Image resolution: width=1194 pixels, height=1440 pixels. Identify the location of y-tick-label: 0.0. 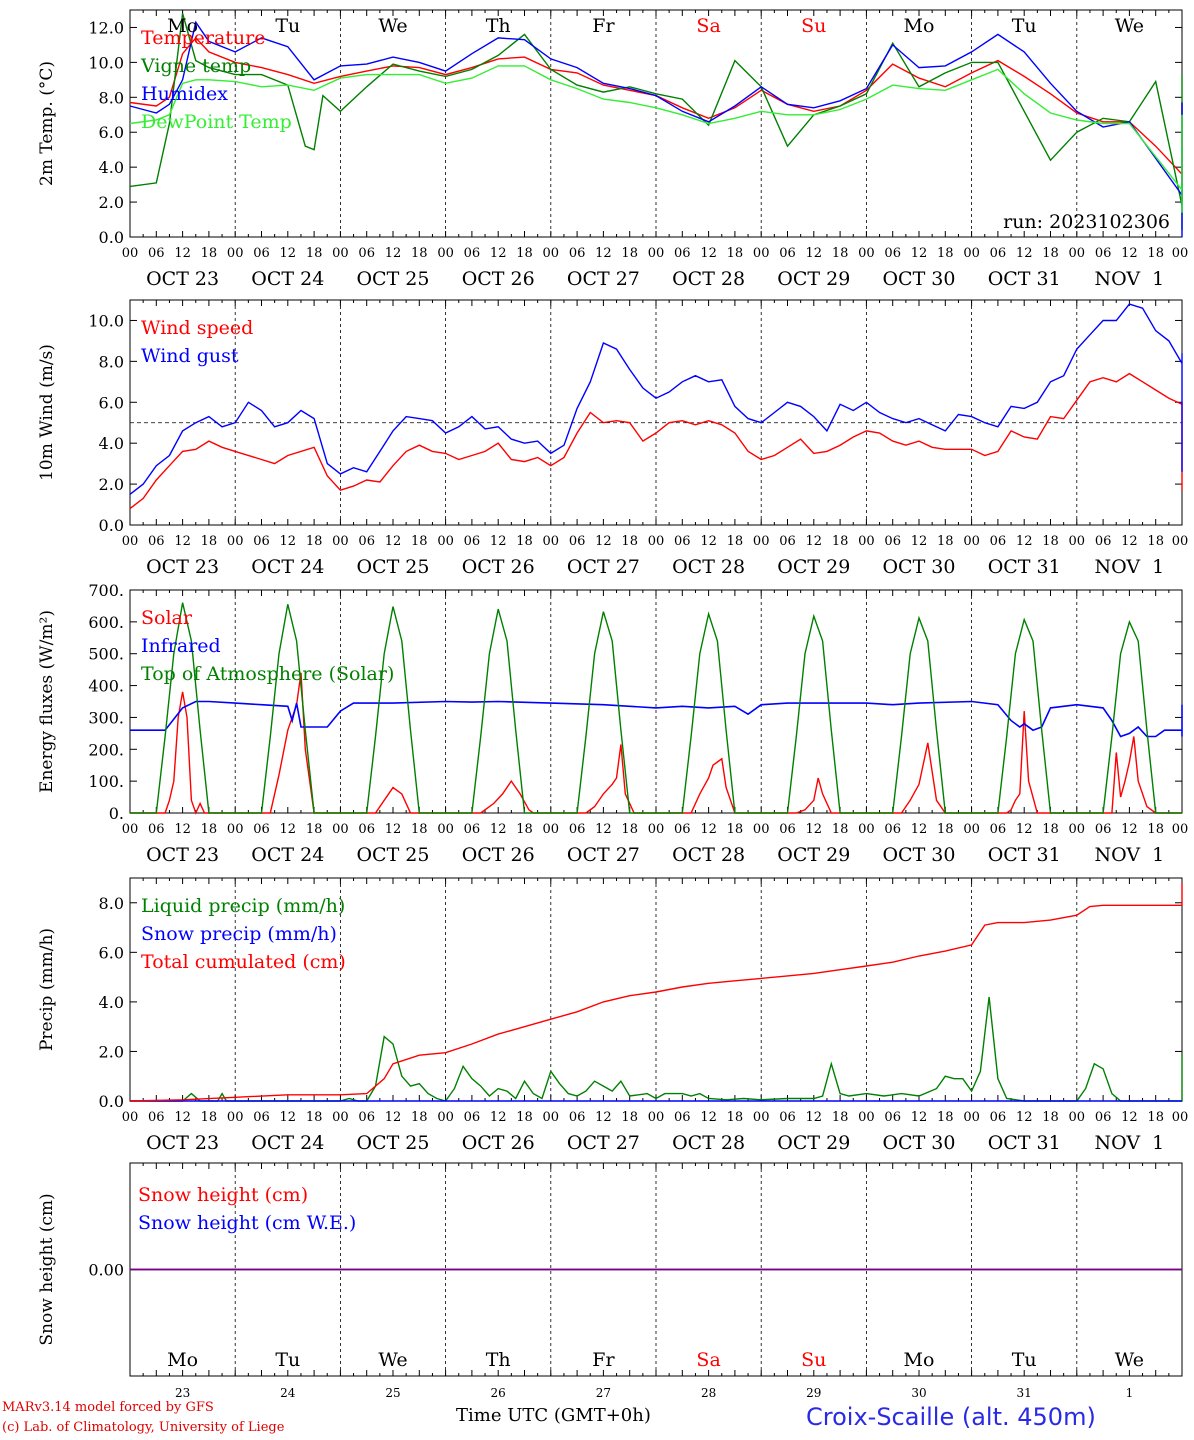
(111, 1101).